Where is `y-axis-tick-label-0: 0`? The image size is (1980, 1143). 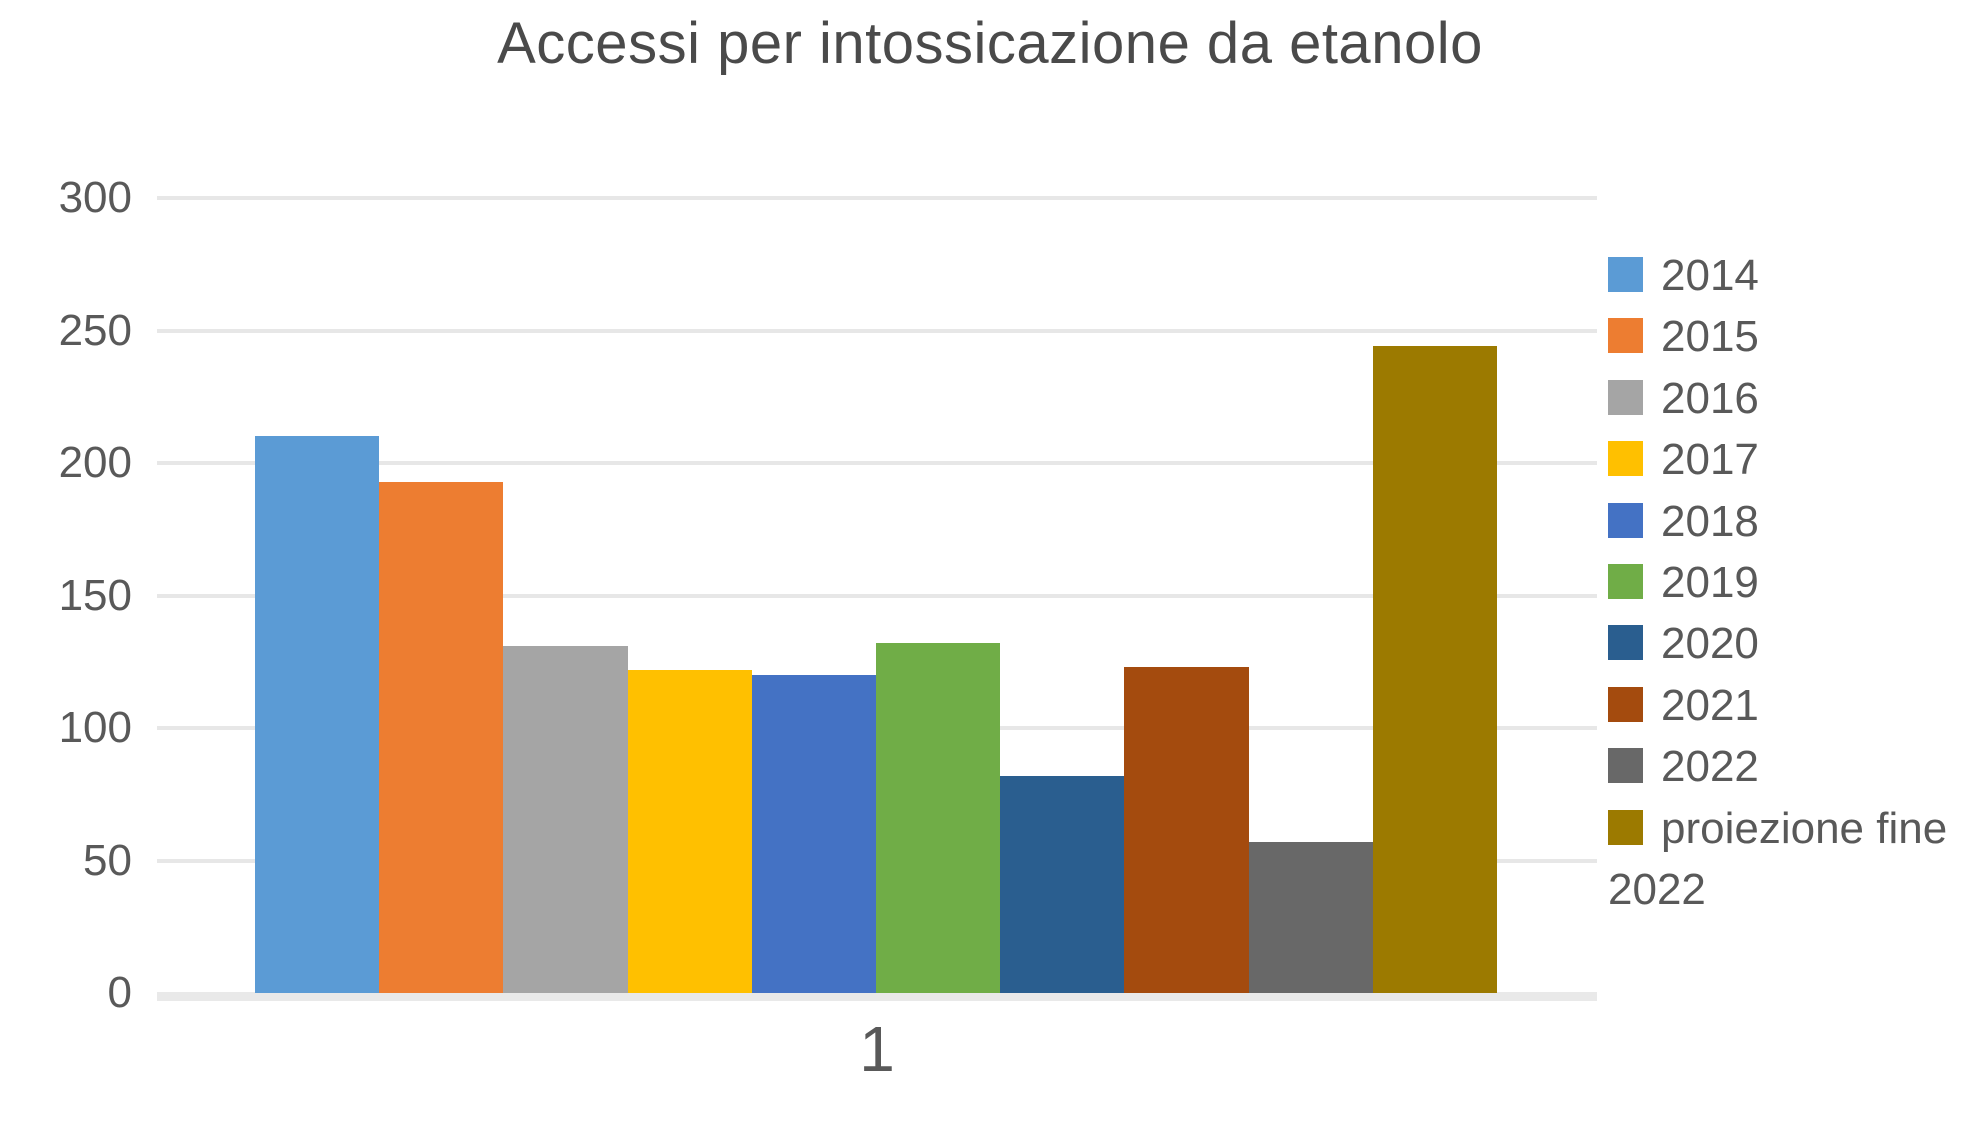
y-axis-tick-label-0: 0 is located at coordinates (119, 992).